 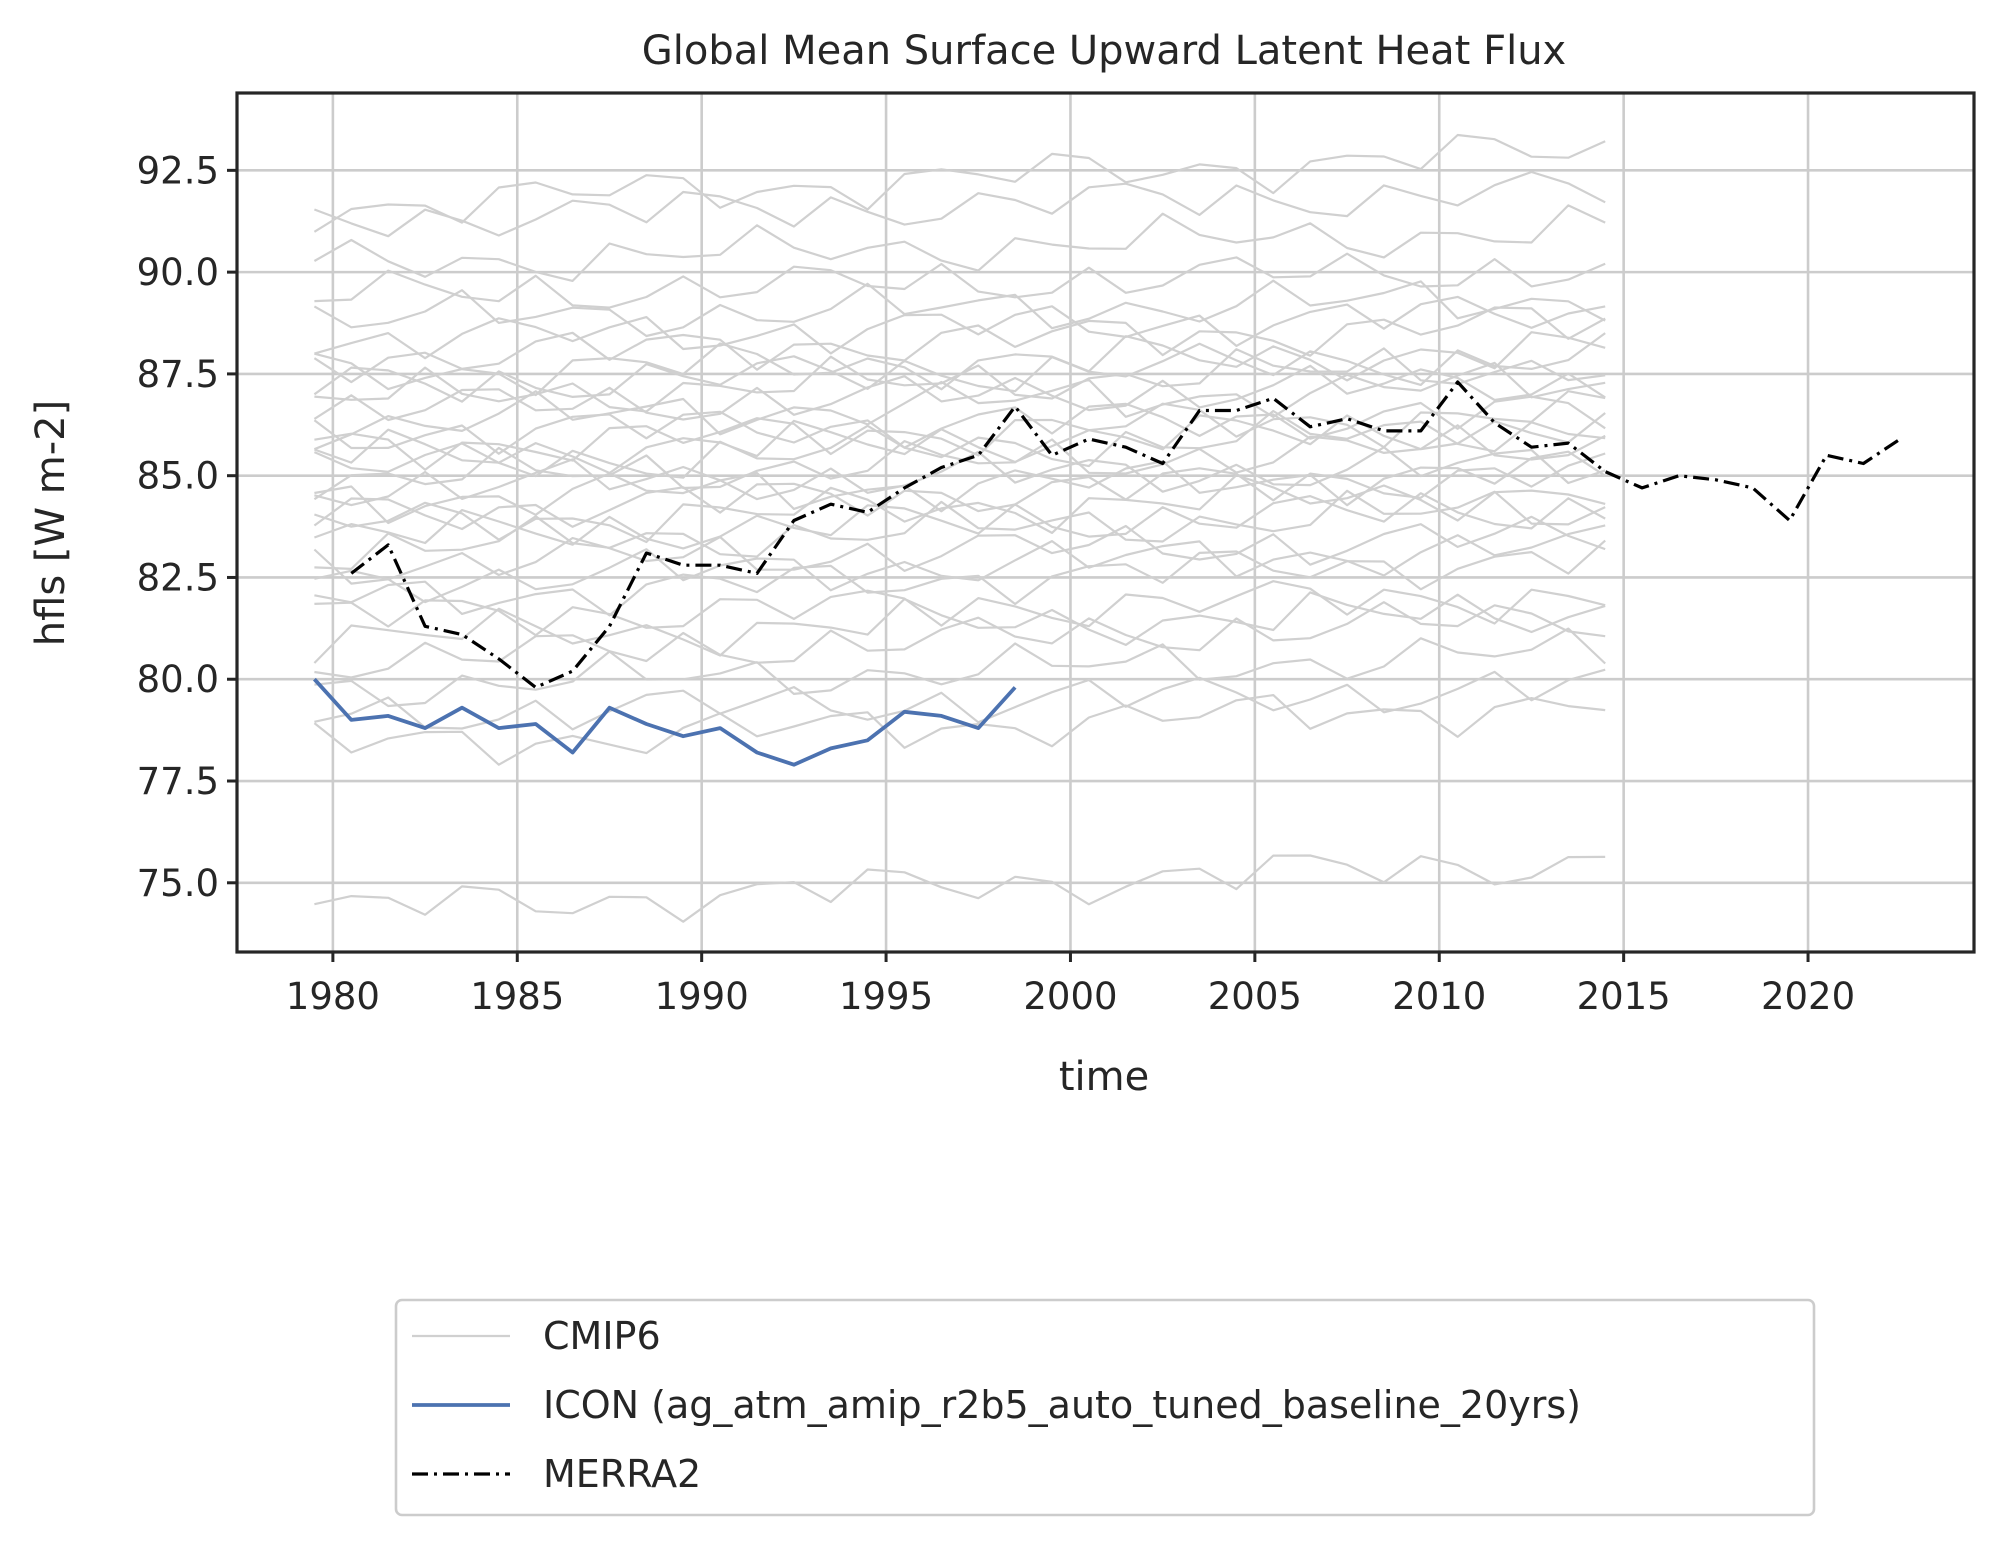 What do you see at coordinates (886, 996) in the screenshot?
I see `x-tick-label: 1995` at bounding box center [886, 996].